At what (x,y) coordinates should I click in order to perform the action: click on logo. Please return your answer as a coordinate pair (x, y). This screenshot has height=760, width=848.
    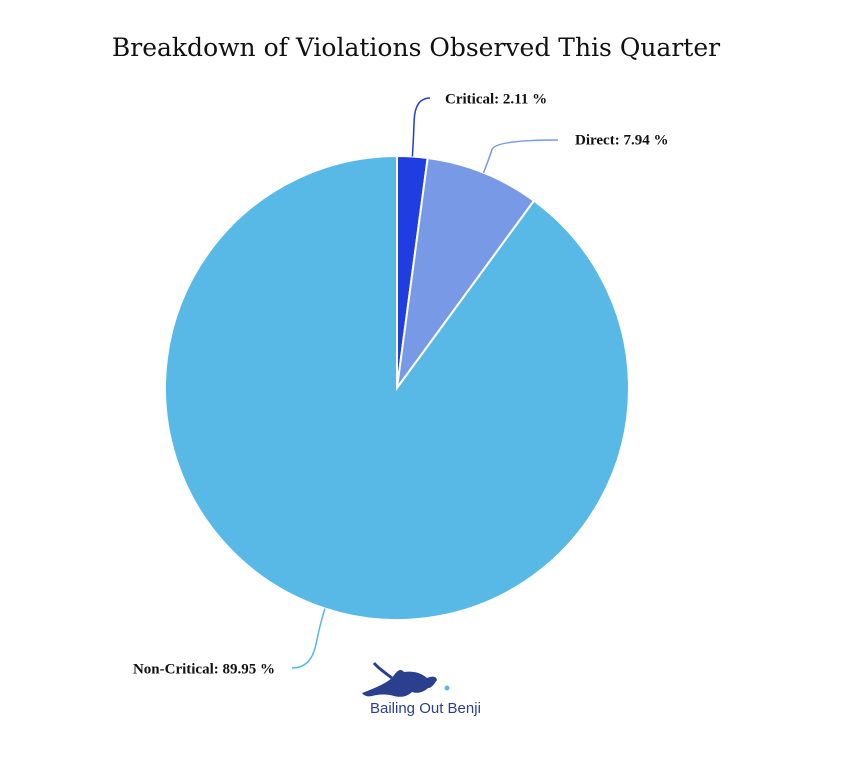
    Looking at the image, I should click on (406, 679).